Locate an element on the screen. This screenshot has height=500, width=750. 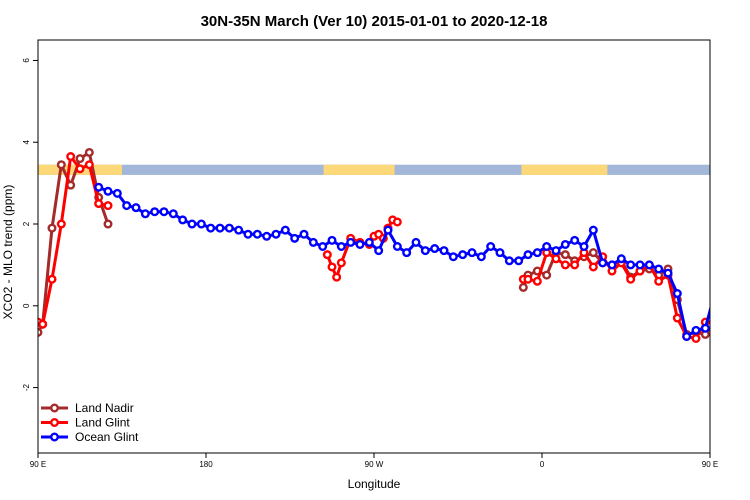
x-axis: 90 E 180 90 W 0 90 E is located at coordinates (374, 461).